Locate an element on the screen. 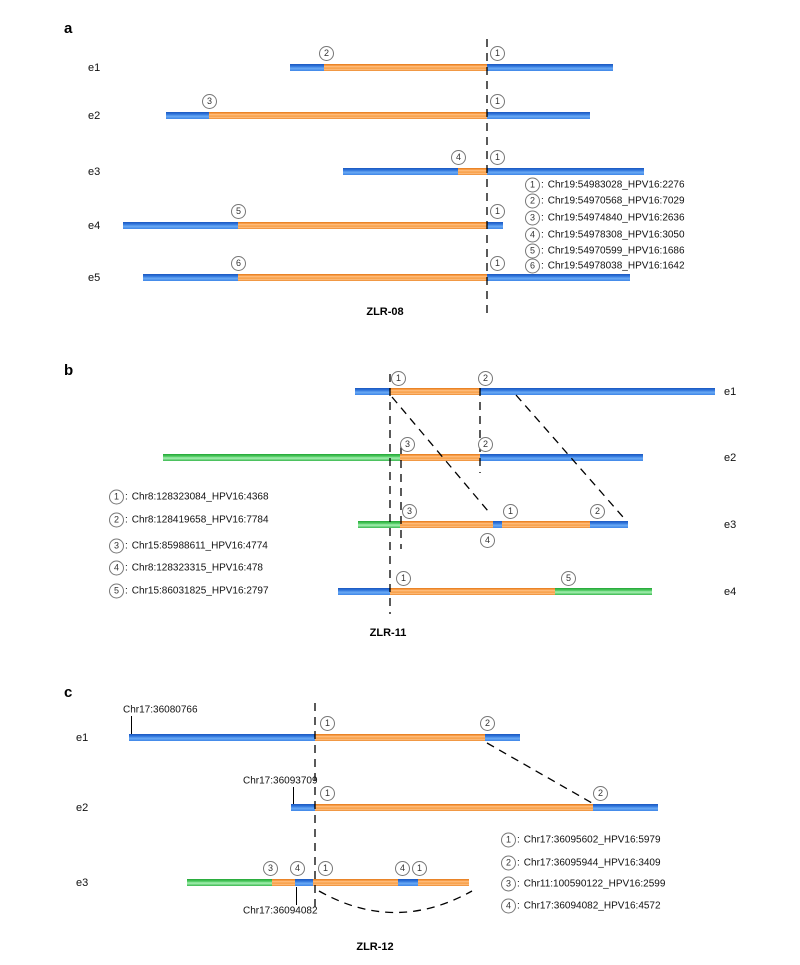 This screenshot has width=800, height=965. legend-breakpoint-text: Chr19:54970568_HPV16:7029 is located at coordinates (616, 201).